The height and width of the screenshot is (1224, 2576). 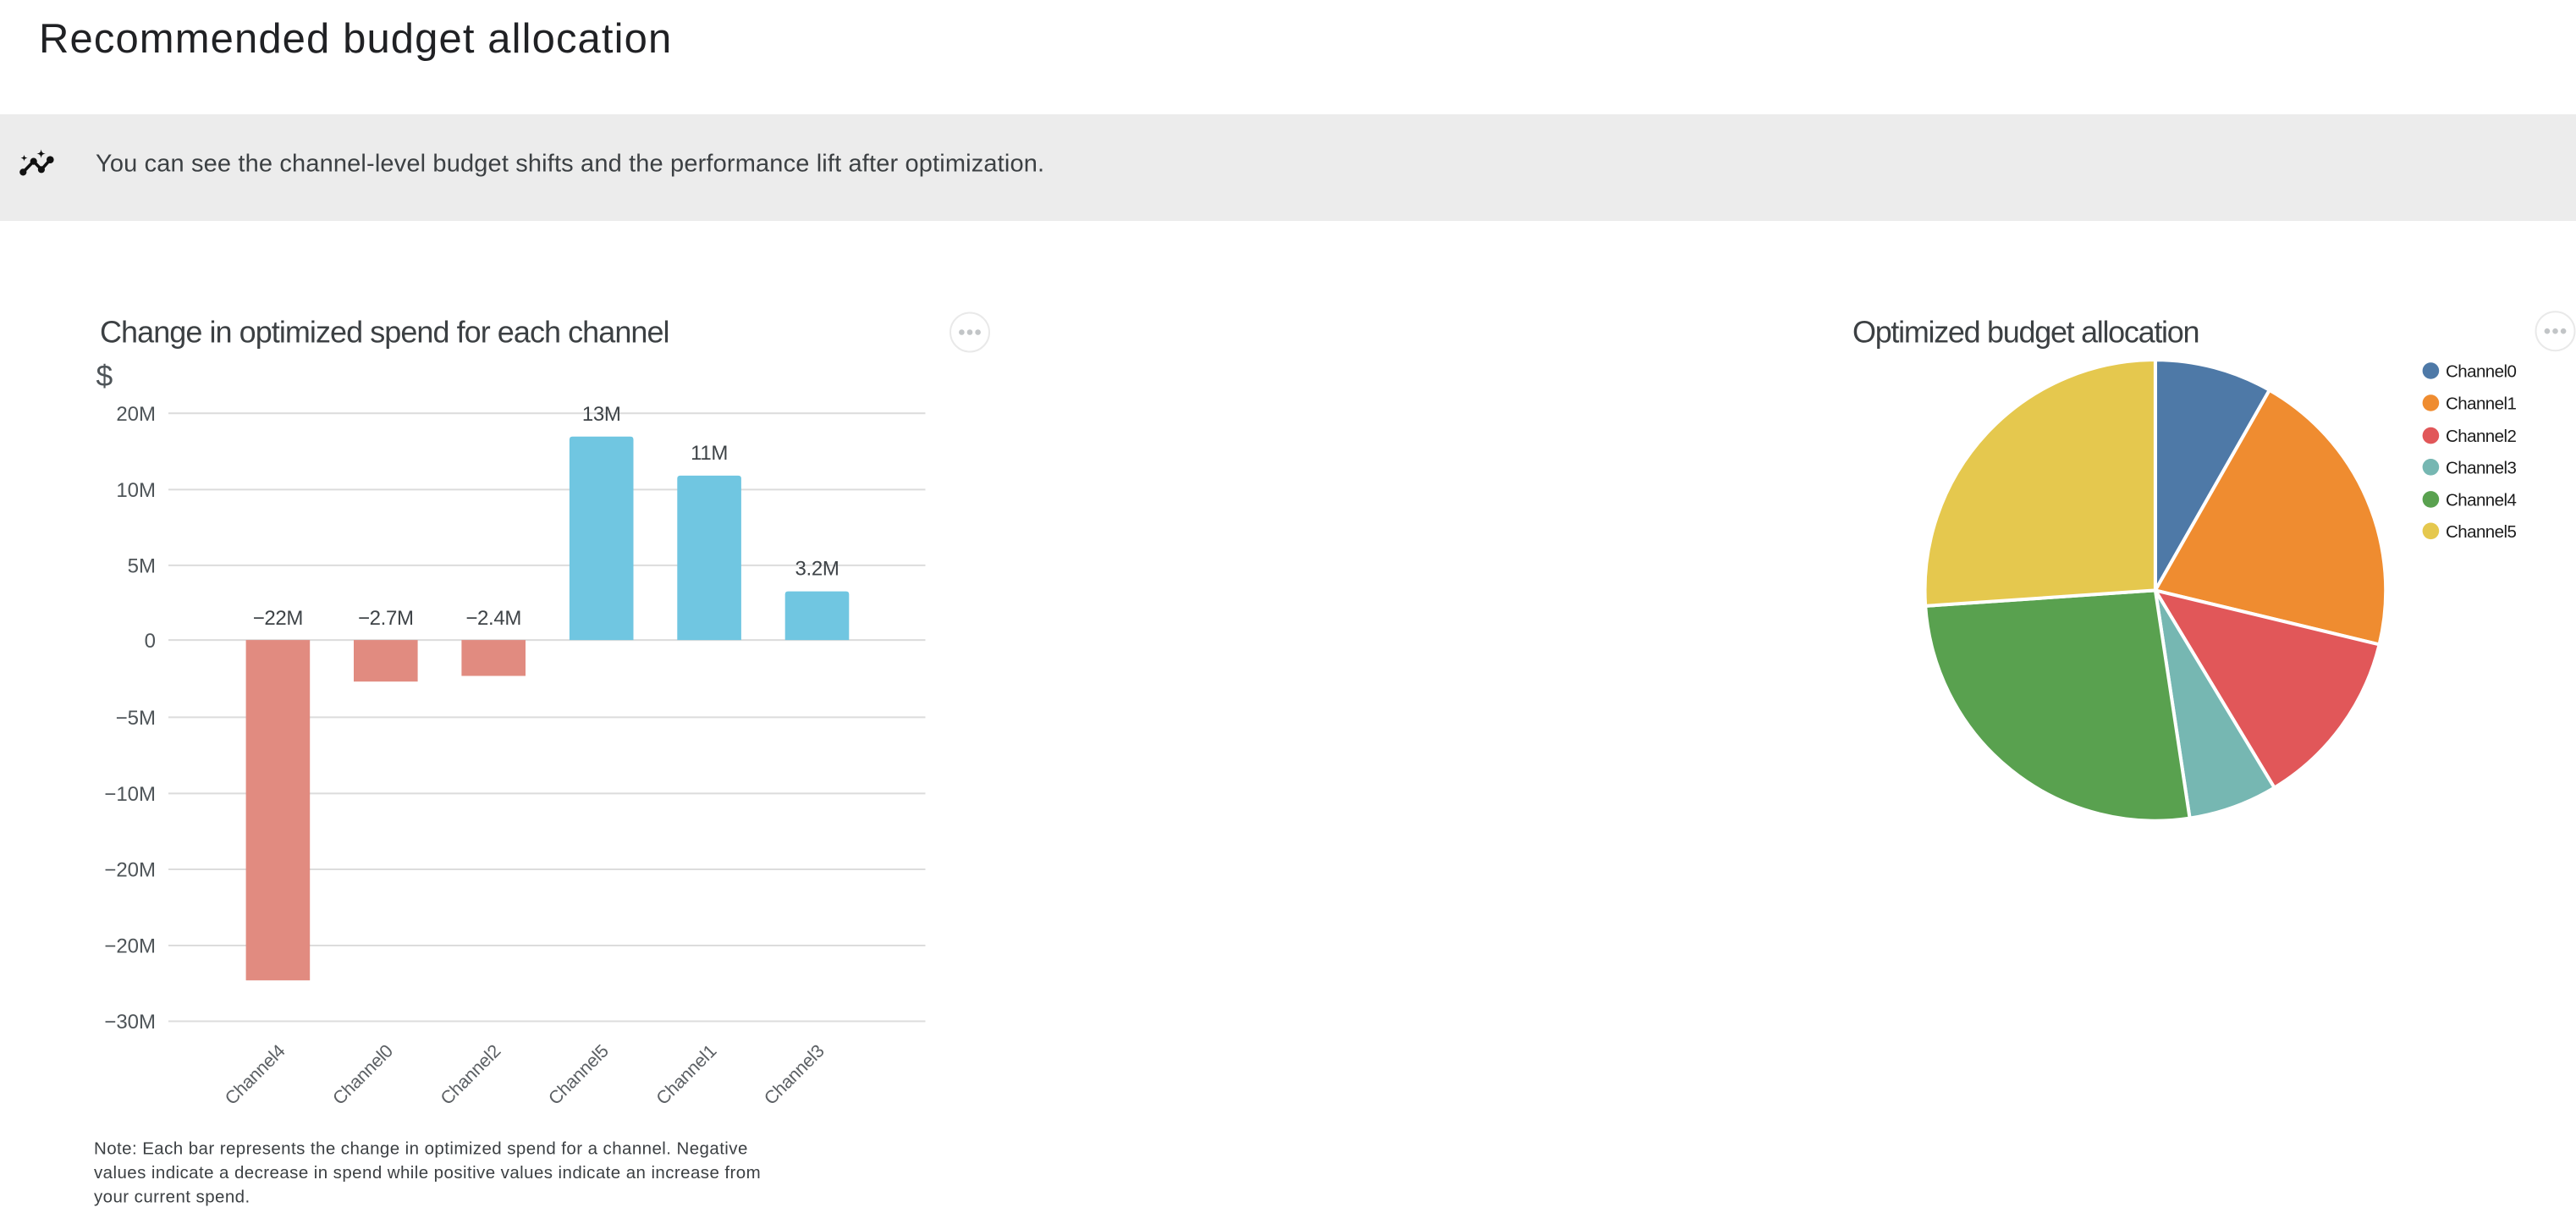 I want to click on svg-text: −5M, so click(x=136, y=718).